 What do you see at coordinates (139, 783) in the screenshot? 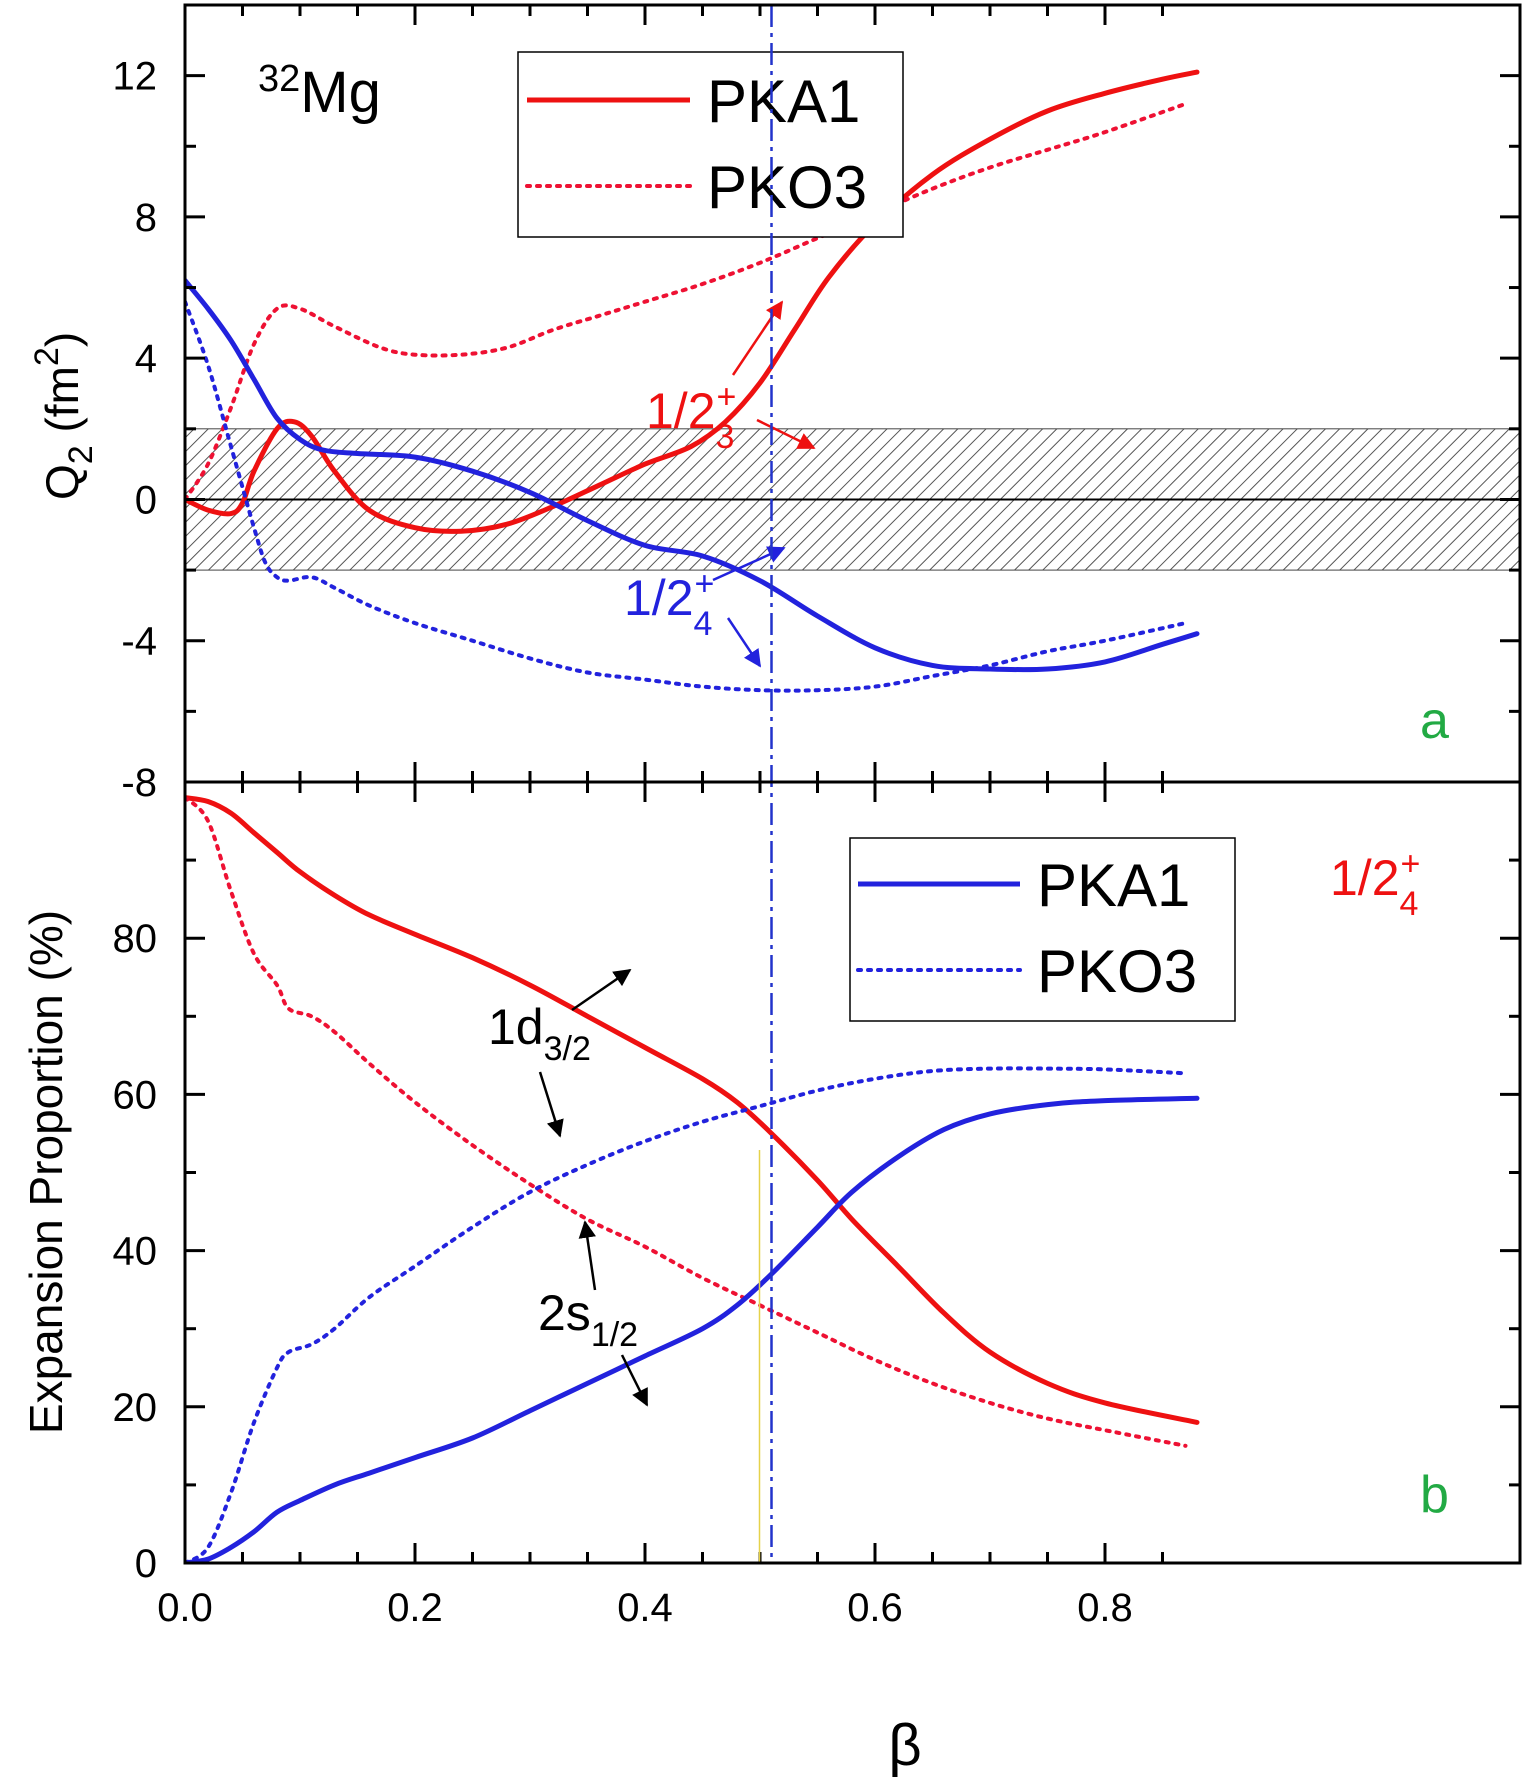
I see `y-tick-label-a: -8` at bounding box center [139, 783].